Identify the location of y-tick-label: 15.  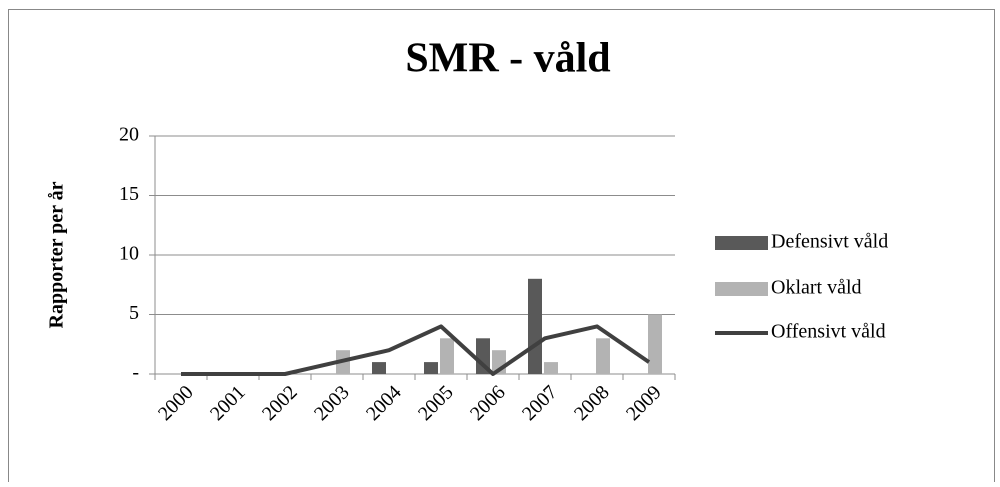
(129, 194).